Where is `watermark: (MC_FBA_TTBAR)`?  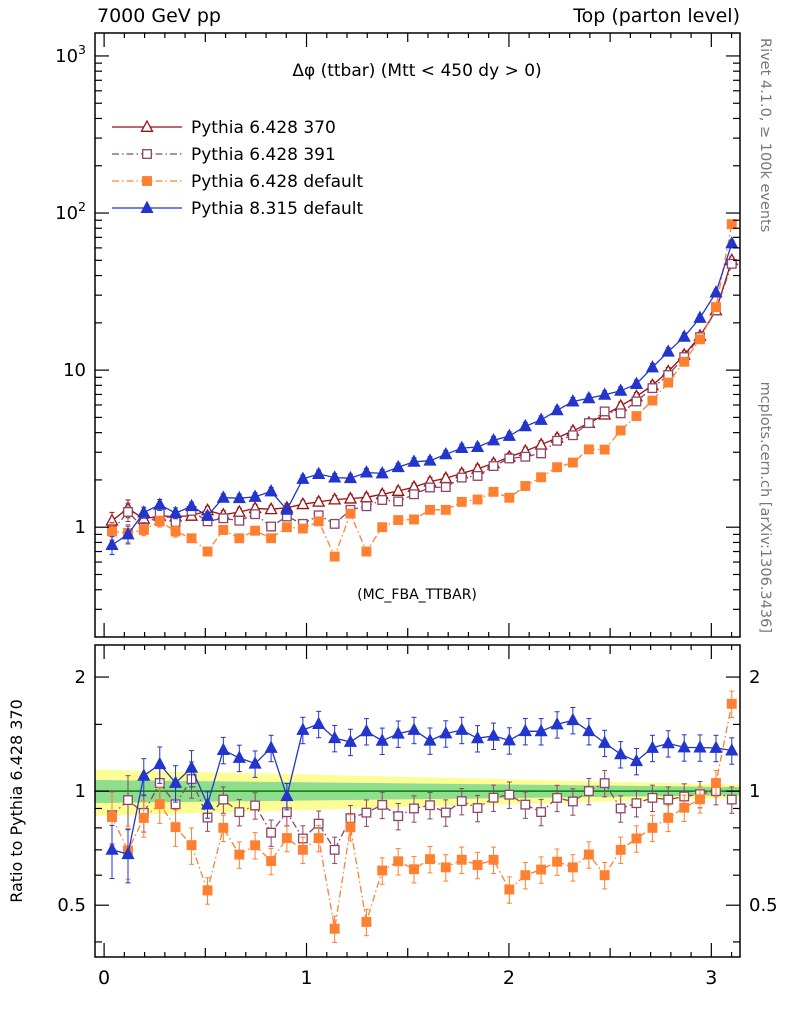
watermark: (MC_FBA_TTBAR) is located at coordinates (417, 595).